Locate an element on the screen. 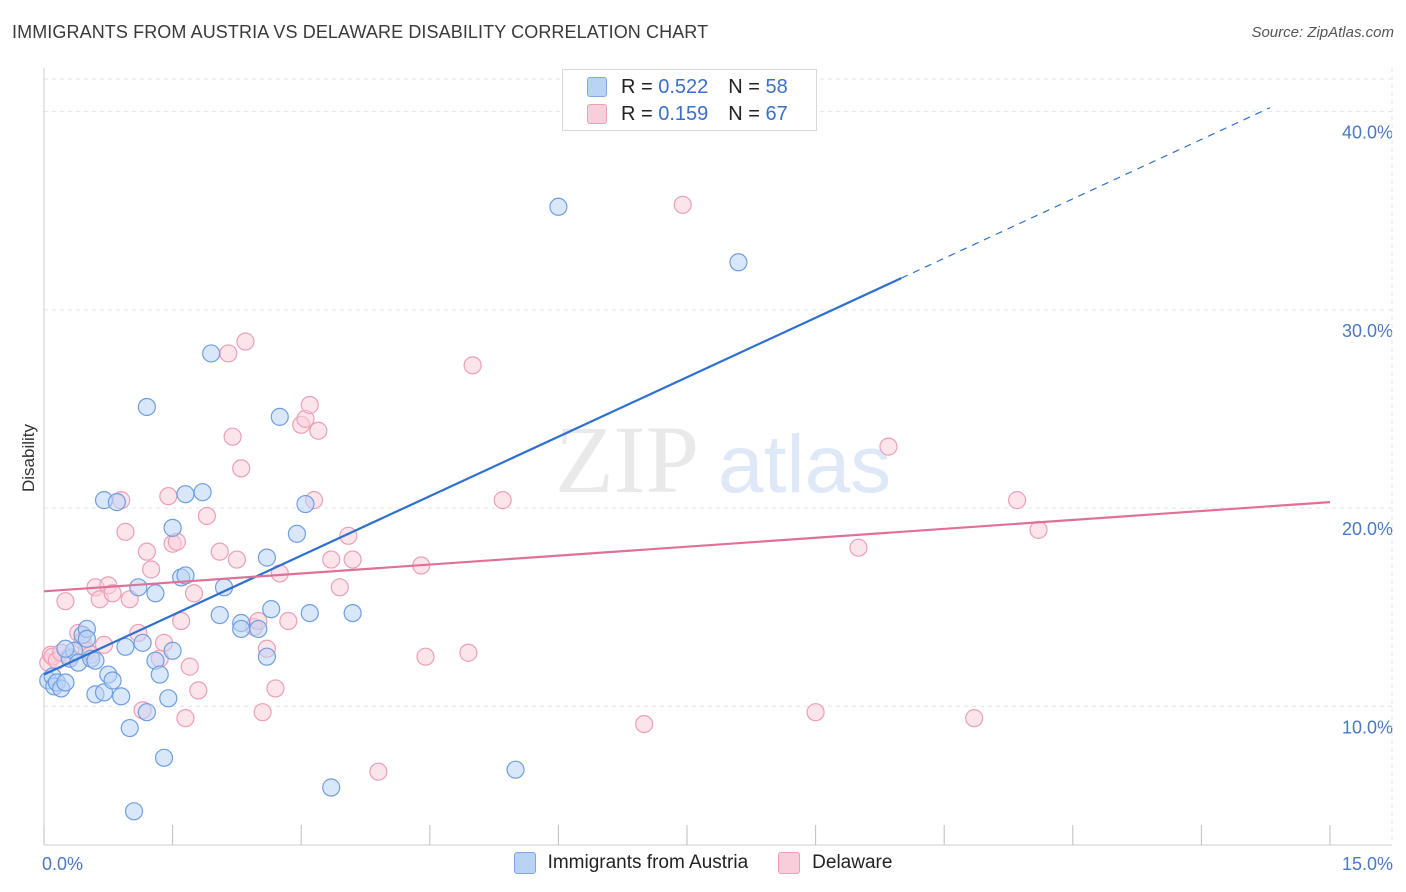  y-tick-label: 30.0% is located at coordinates (1367, 331).